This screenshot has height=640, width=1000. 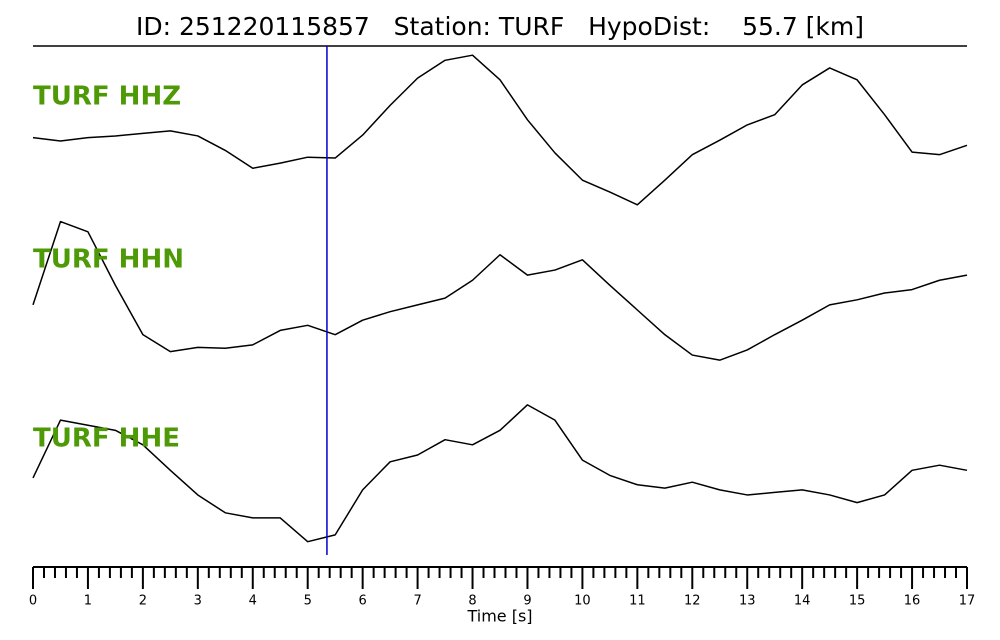 I want to click on x-tick-label: 3, so click(x=198, y=601).